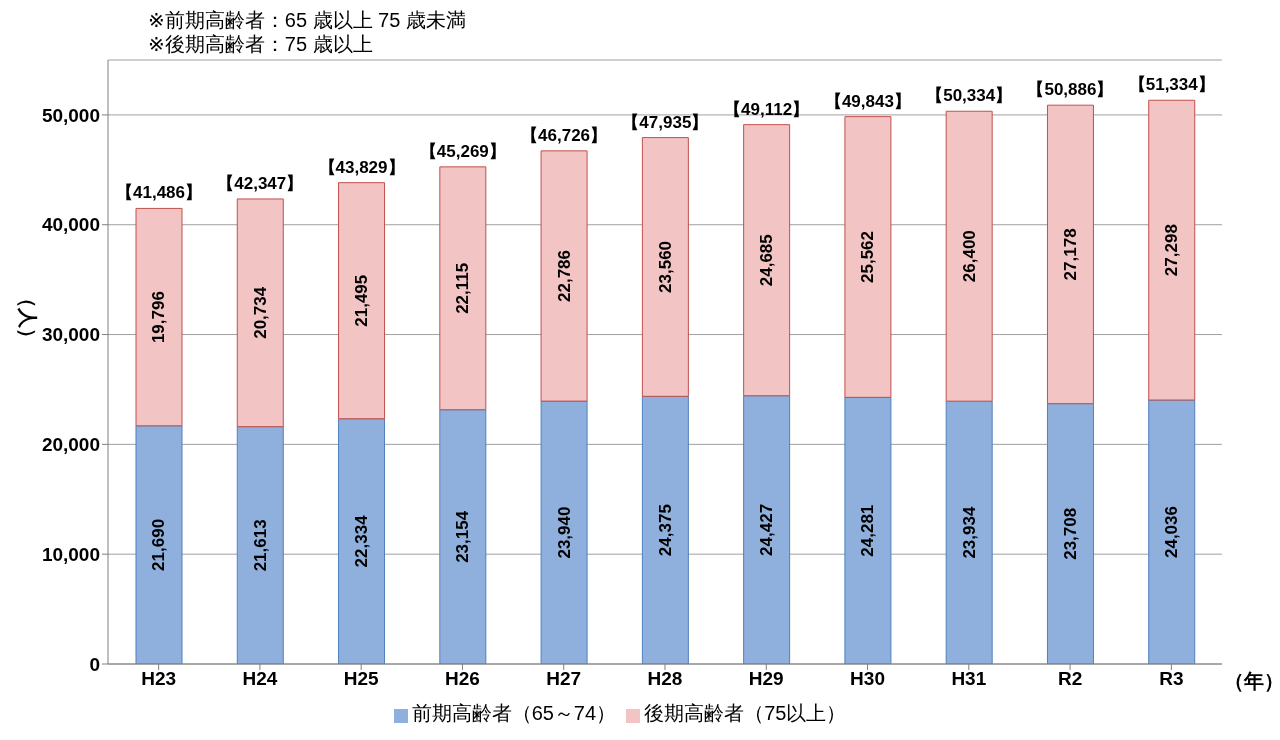 Image resolution: width=1280 pixels, height=740 pixels. Describe the element at coordinates (564, 135) in the screenshot. I see `total-label: 【46,726】` at that location.